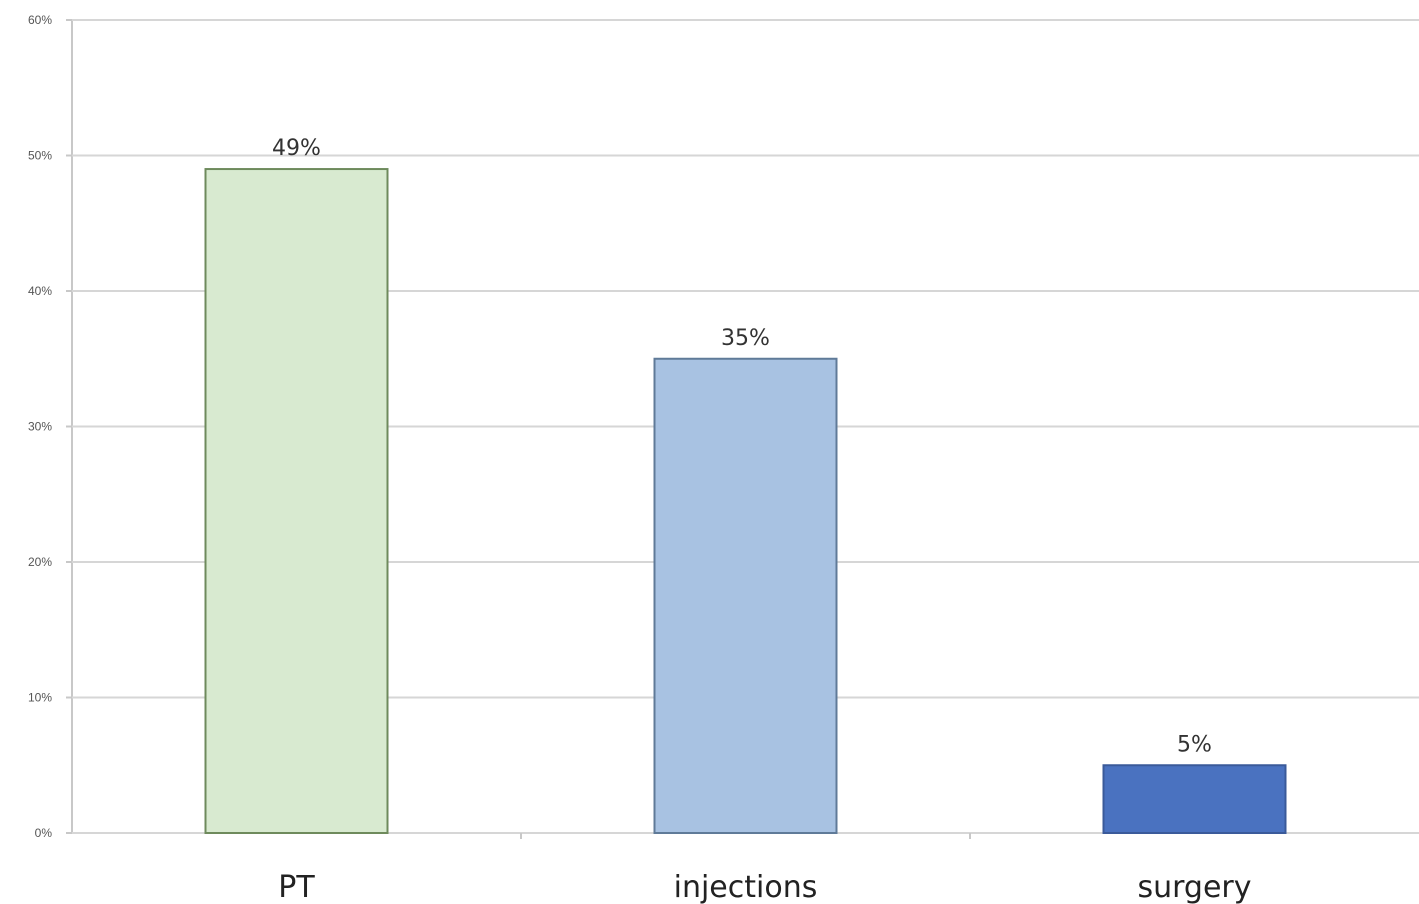 The width and height of the screenshot is (1419, 904). Describe the element at coordinates (296, 148) in the screenshot. I see `data-label-pt: 49%` at that location.